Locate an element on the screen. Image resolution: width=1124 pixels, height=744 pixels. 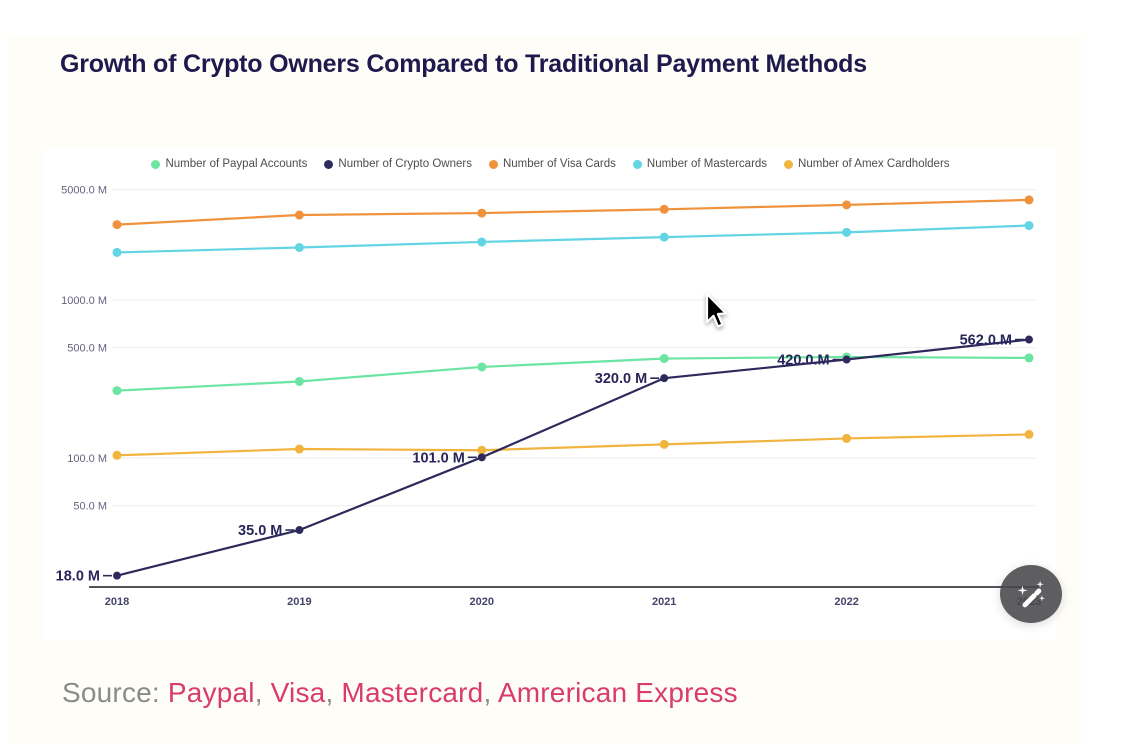
y-axis-tick-label: 50.0 M is located at coordinates (90, 507).